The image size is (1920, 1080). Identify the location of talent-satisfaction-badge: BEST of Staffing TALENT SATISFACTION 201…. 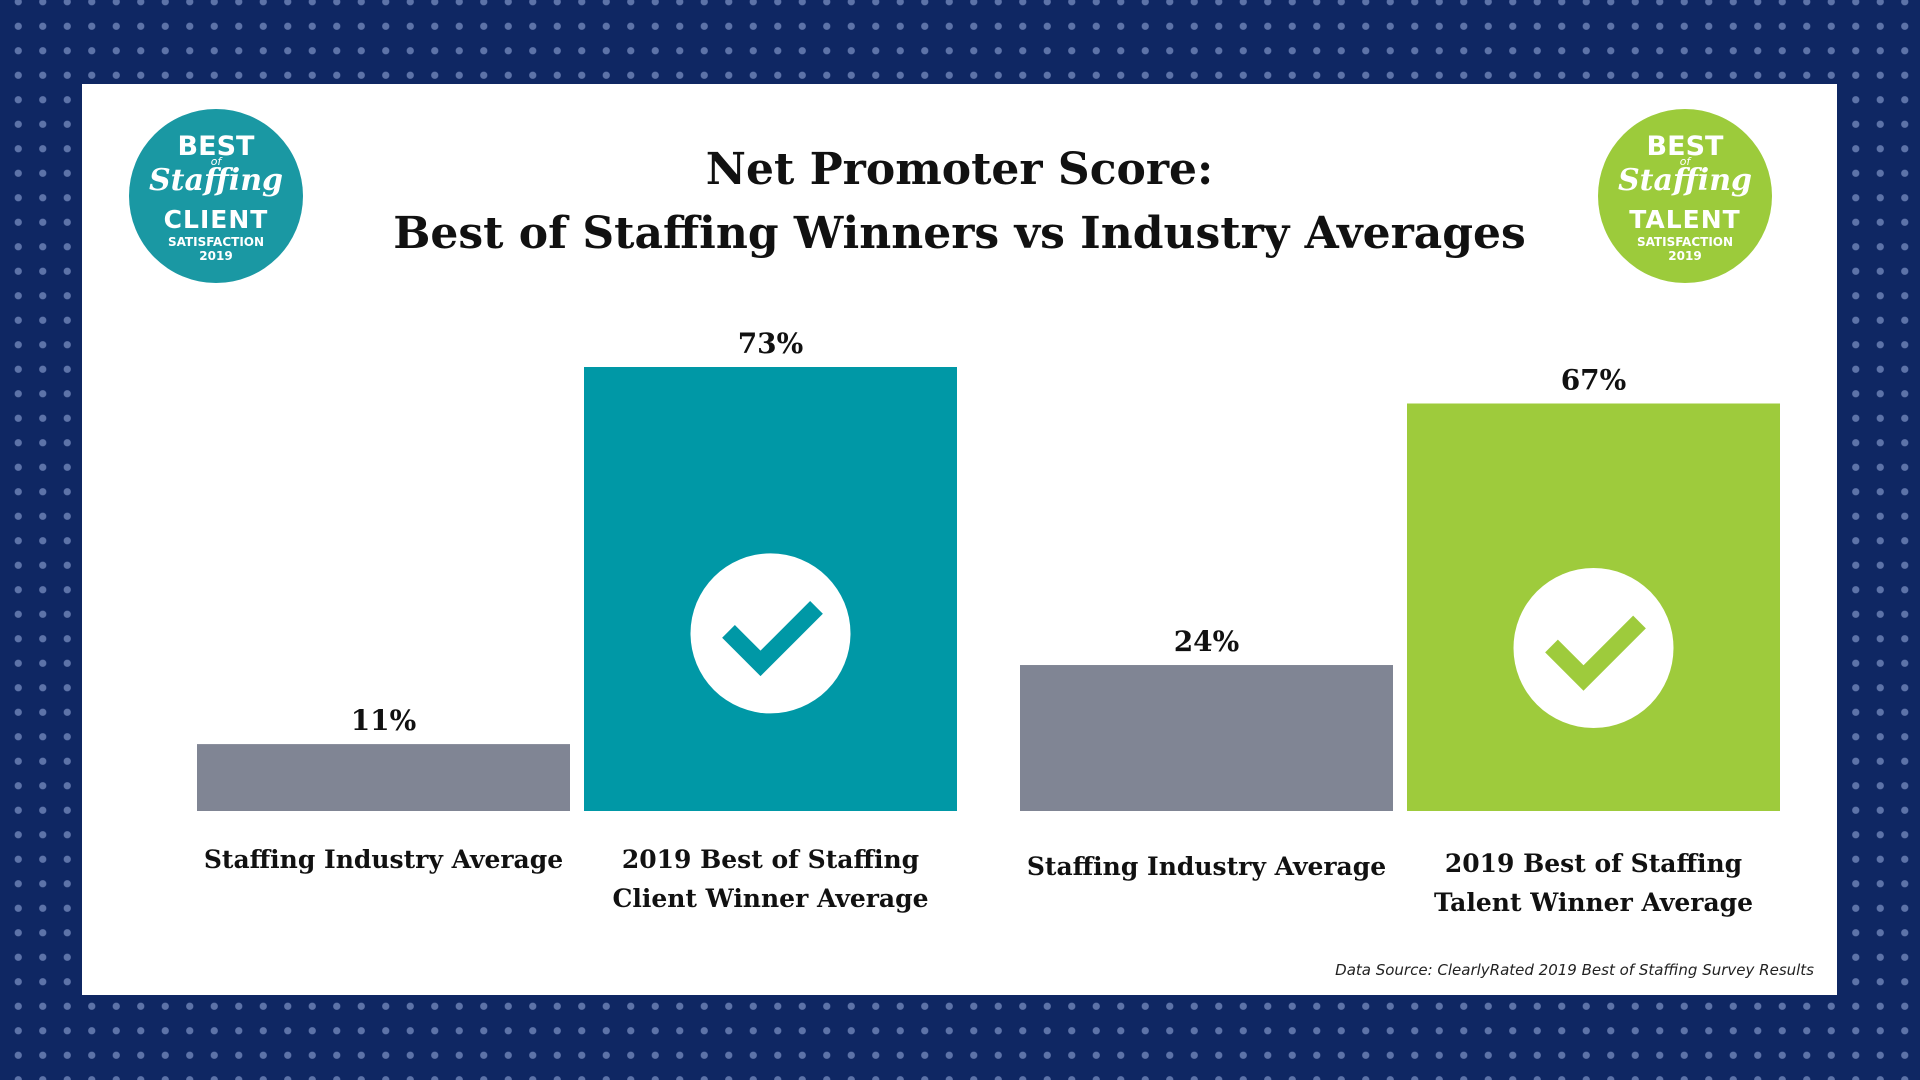
(1685, 196).